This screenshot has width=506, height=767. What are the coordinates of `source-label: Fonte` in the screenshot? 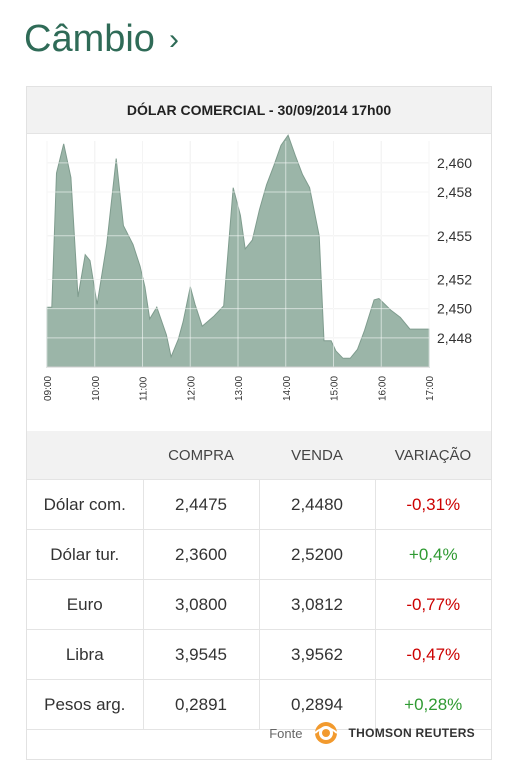 It's located at (286, 733).